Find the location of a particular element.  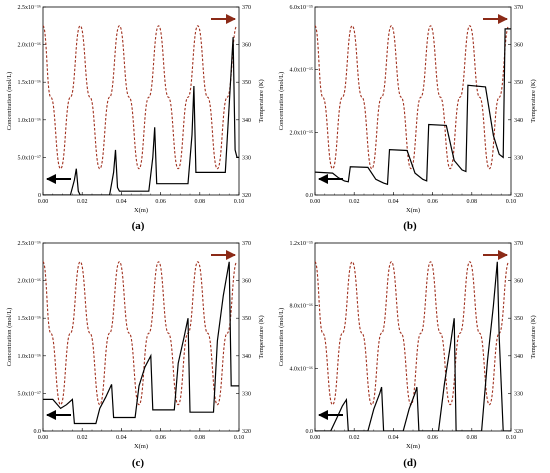

y-left-tick-label: 6.0x10⁻¹⁵ is located at coordinates (301, 8).